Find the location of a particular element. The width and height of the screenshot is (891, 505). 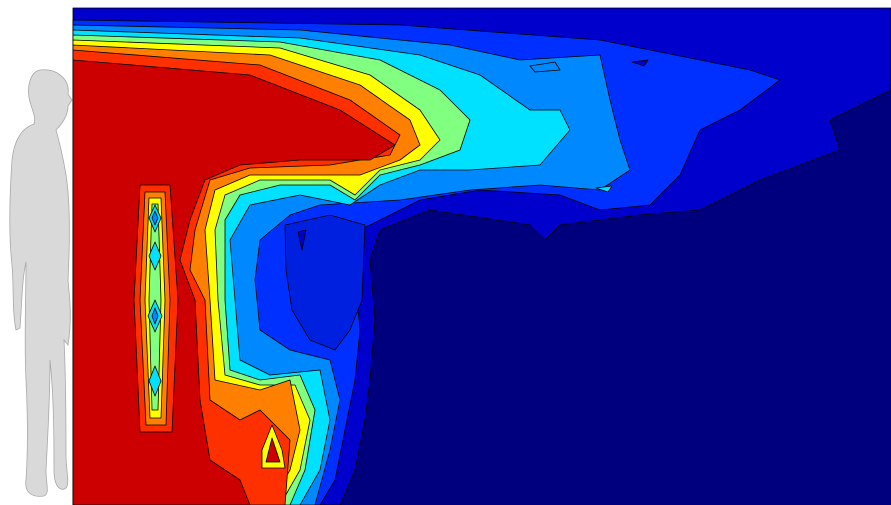

human-figure is located at coordinates (41, 283).